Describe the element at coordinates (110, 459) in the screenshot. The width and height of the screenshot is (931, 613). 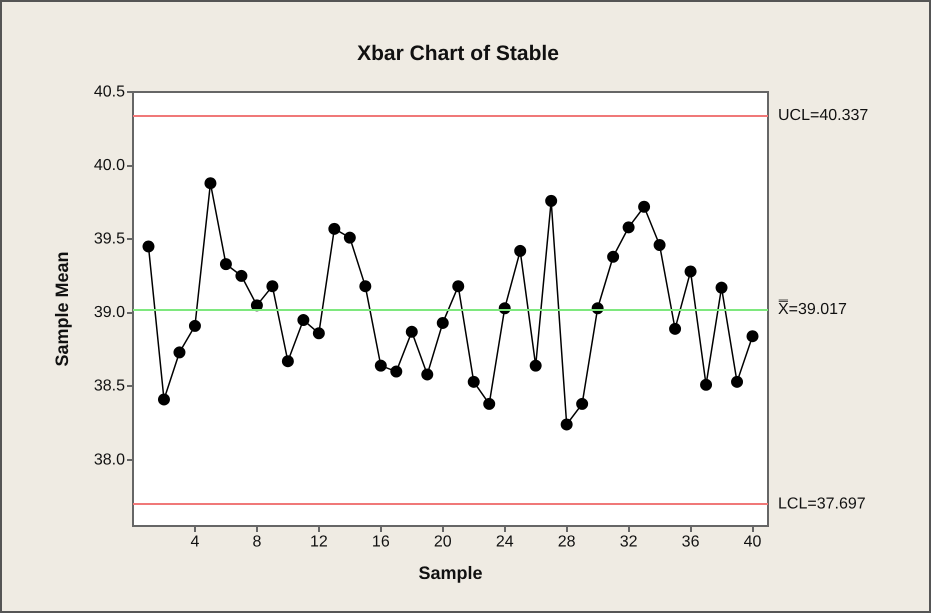
I see `y-tick-label: 38.0` at that location.